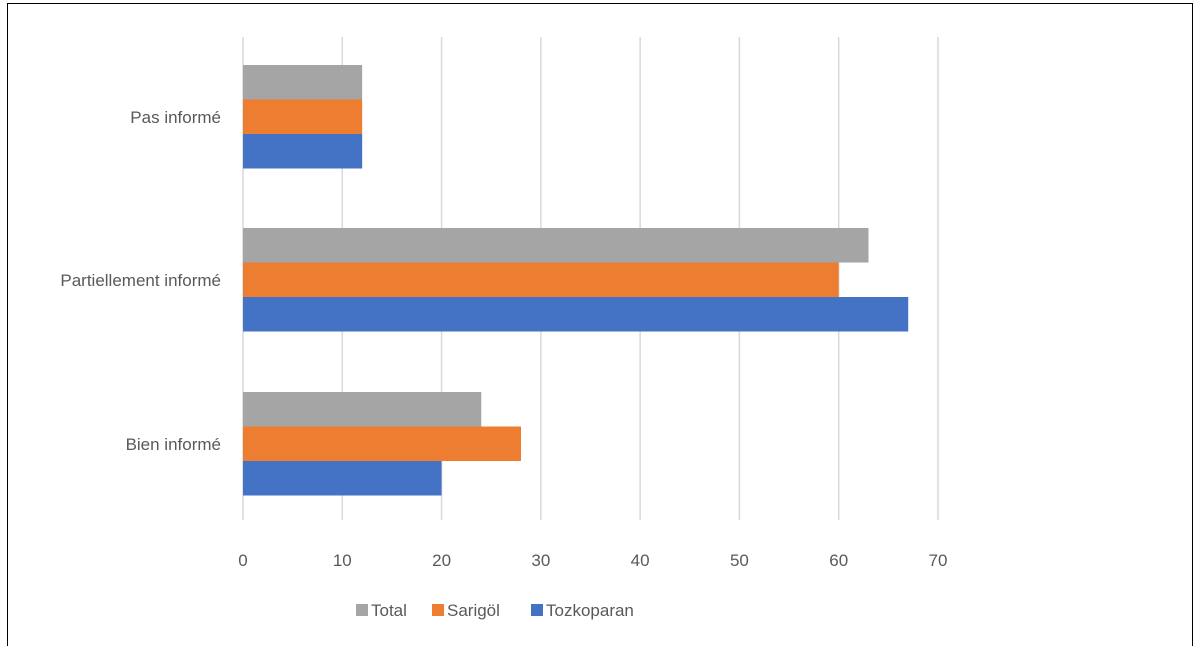 The image size is (1201, 646). What do you see at coordinates (175, 117) in the screenshot?
I see `category-label: Pas informé` at bounding box center [175, 117].